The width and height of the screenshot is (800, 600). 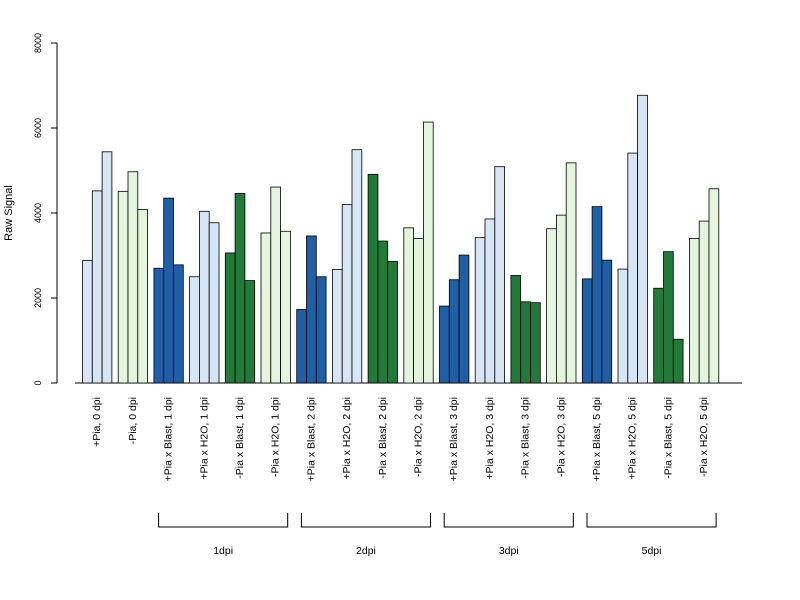 I want to click on y-tick-label: 4000, so click(x=38, y=213).